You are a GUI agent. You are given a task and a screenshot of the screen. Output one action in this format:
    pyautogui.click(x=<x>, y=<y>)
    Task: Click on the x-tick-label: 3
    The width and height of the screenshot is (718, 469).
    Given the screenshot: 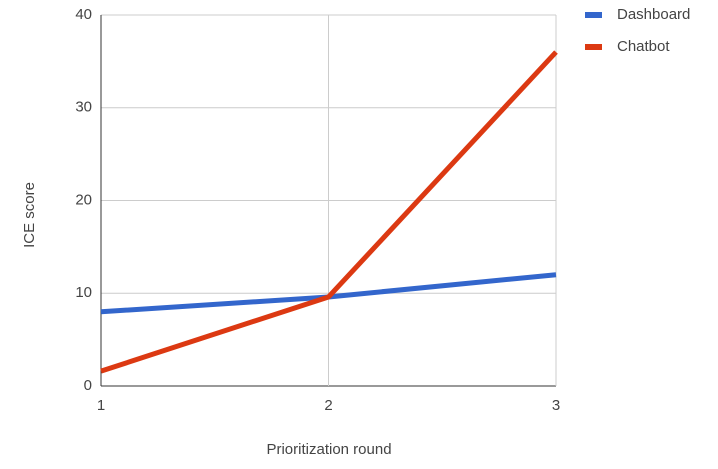 What is the action you would take?
    pyautogui.click(x=556, y=405)
    